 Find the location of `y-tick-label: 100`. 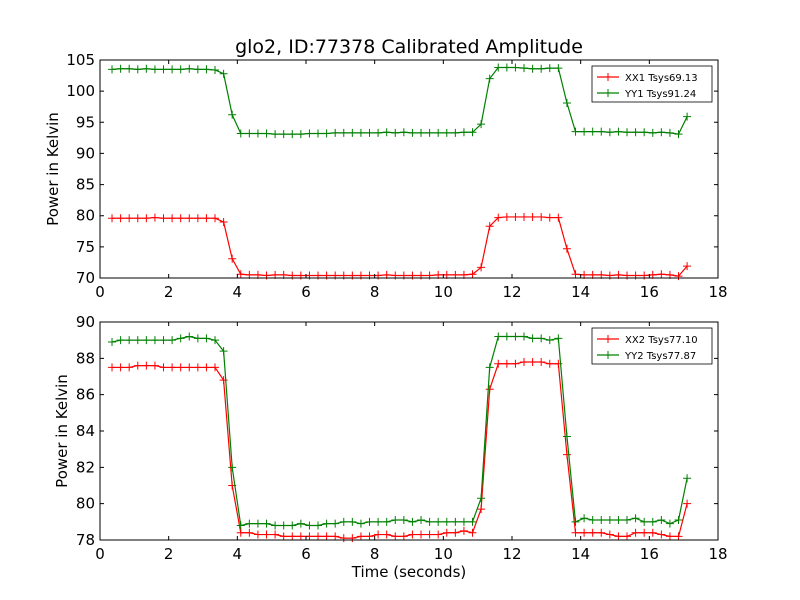

y-tick-label: 100 is located at coordinates (80, 91).